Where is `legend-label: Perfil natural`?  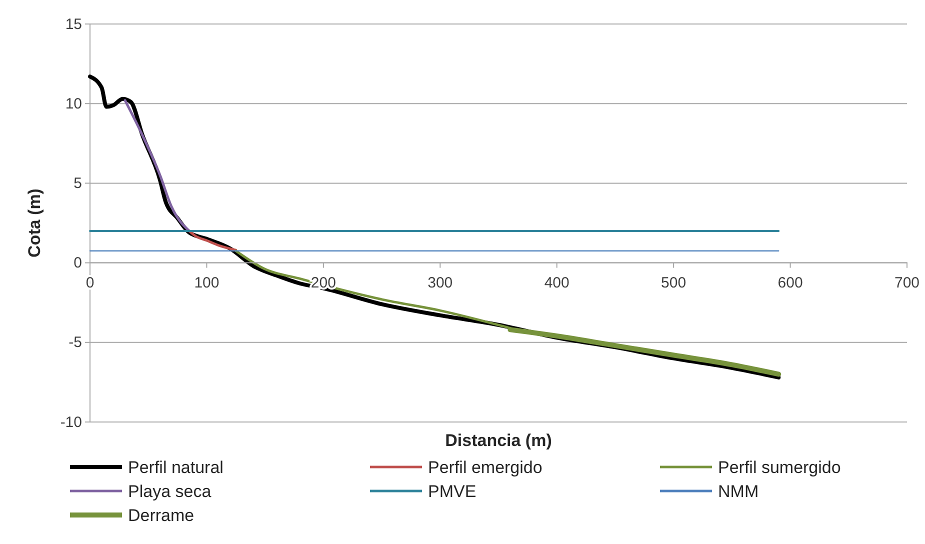
legend-label: Perfil natural is located at coordinates (176, 467).